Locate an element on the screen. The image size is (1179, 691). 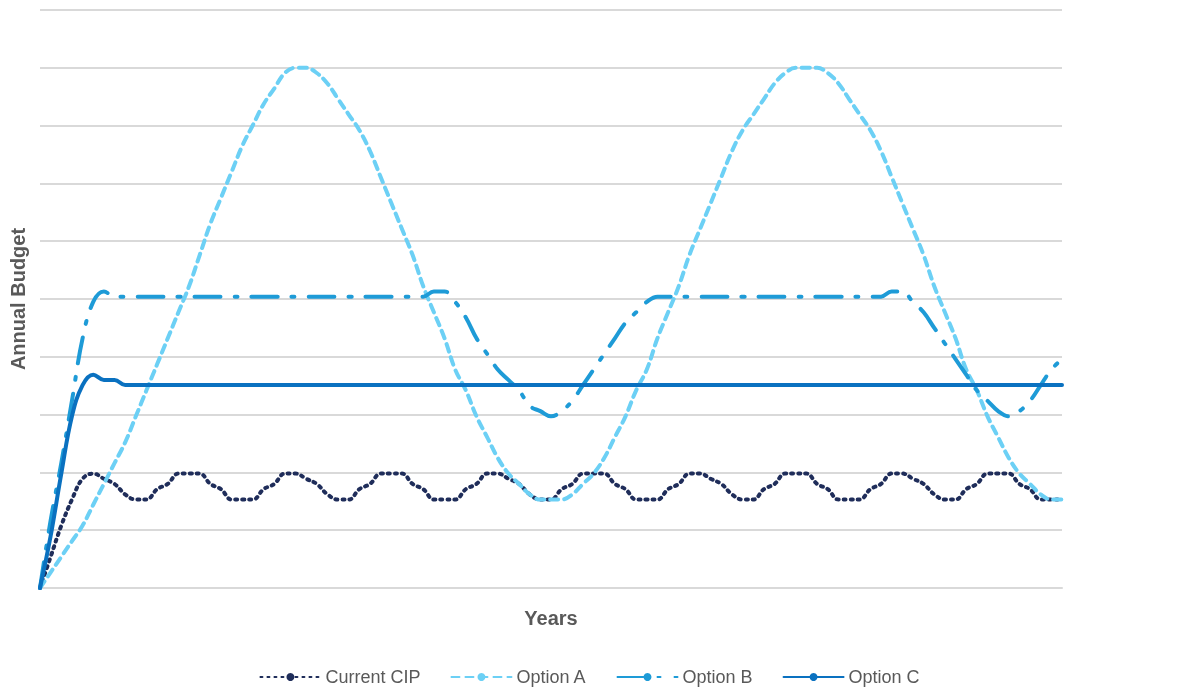
legend-label: Option B is located at coordinates (717, 677).